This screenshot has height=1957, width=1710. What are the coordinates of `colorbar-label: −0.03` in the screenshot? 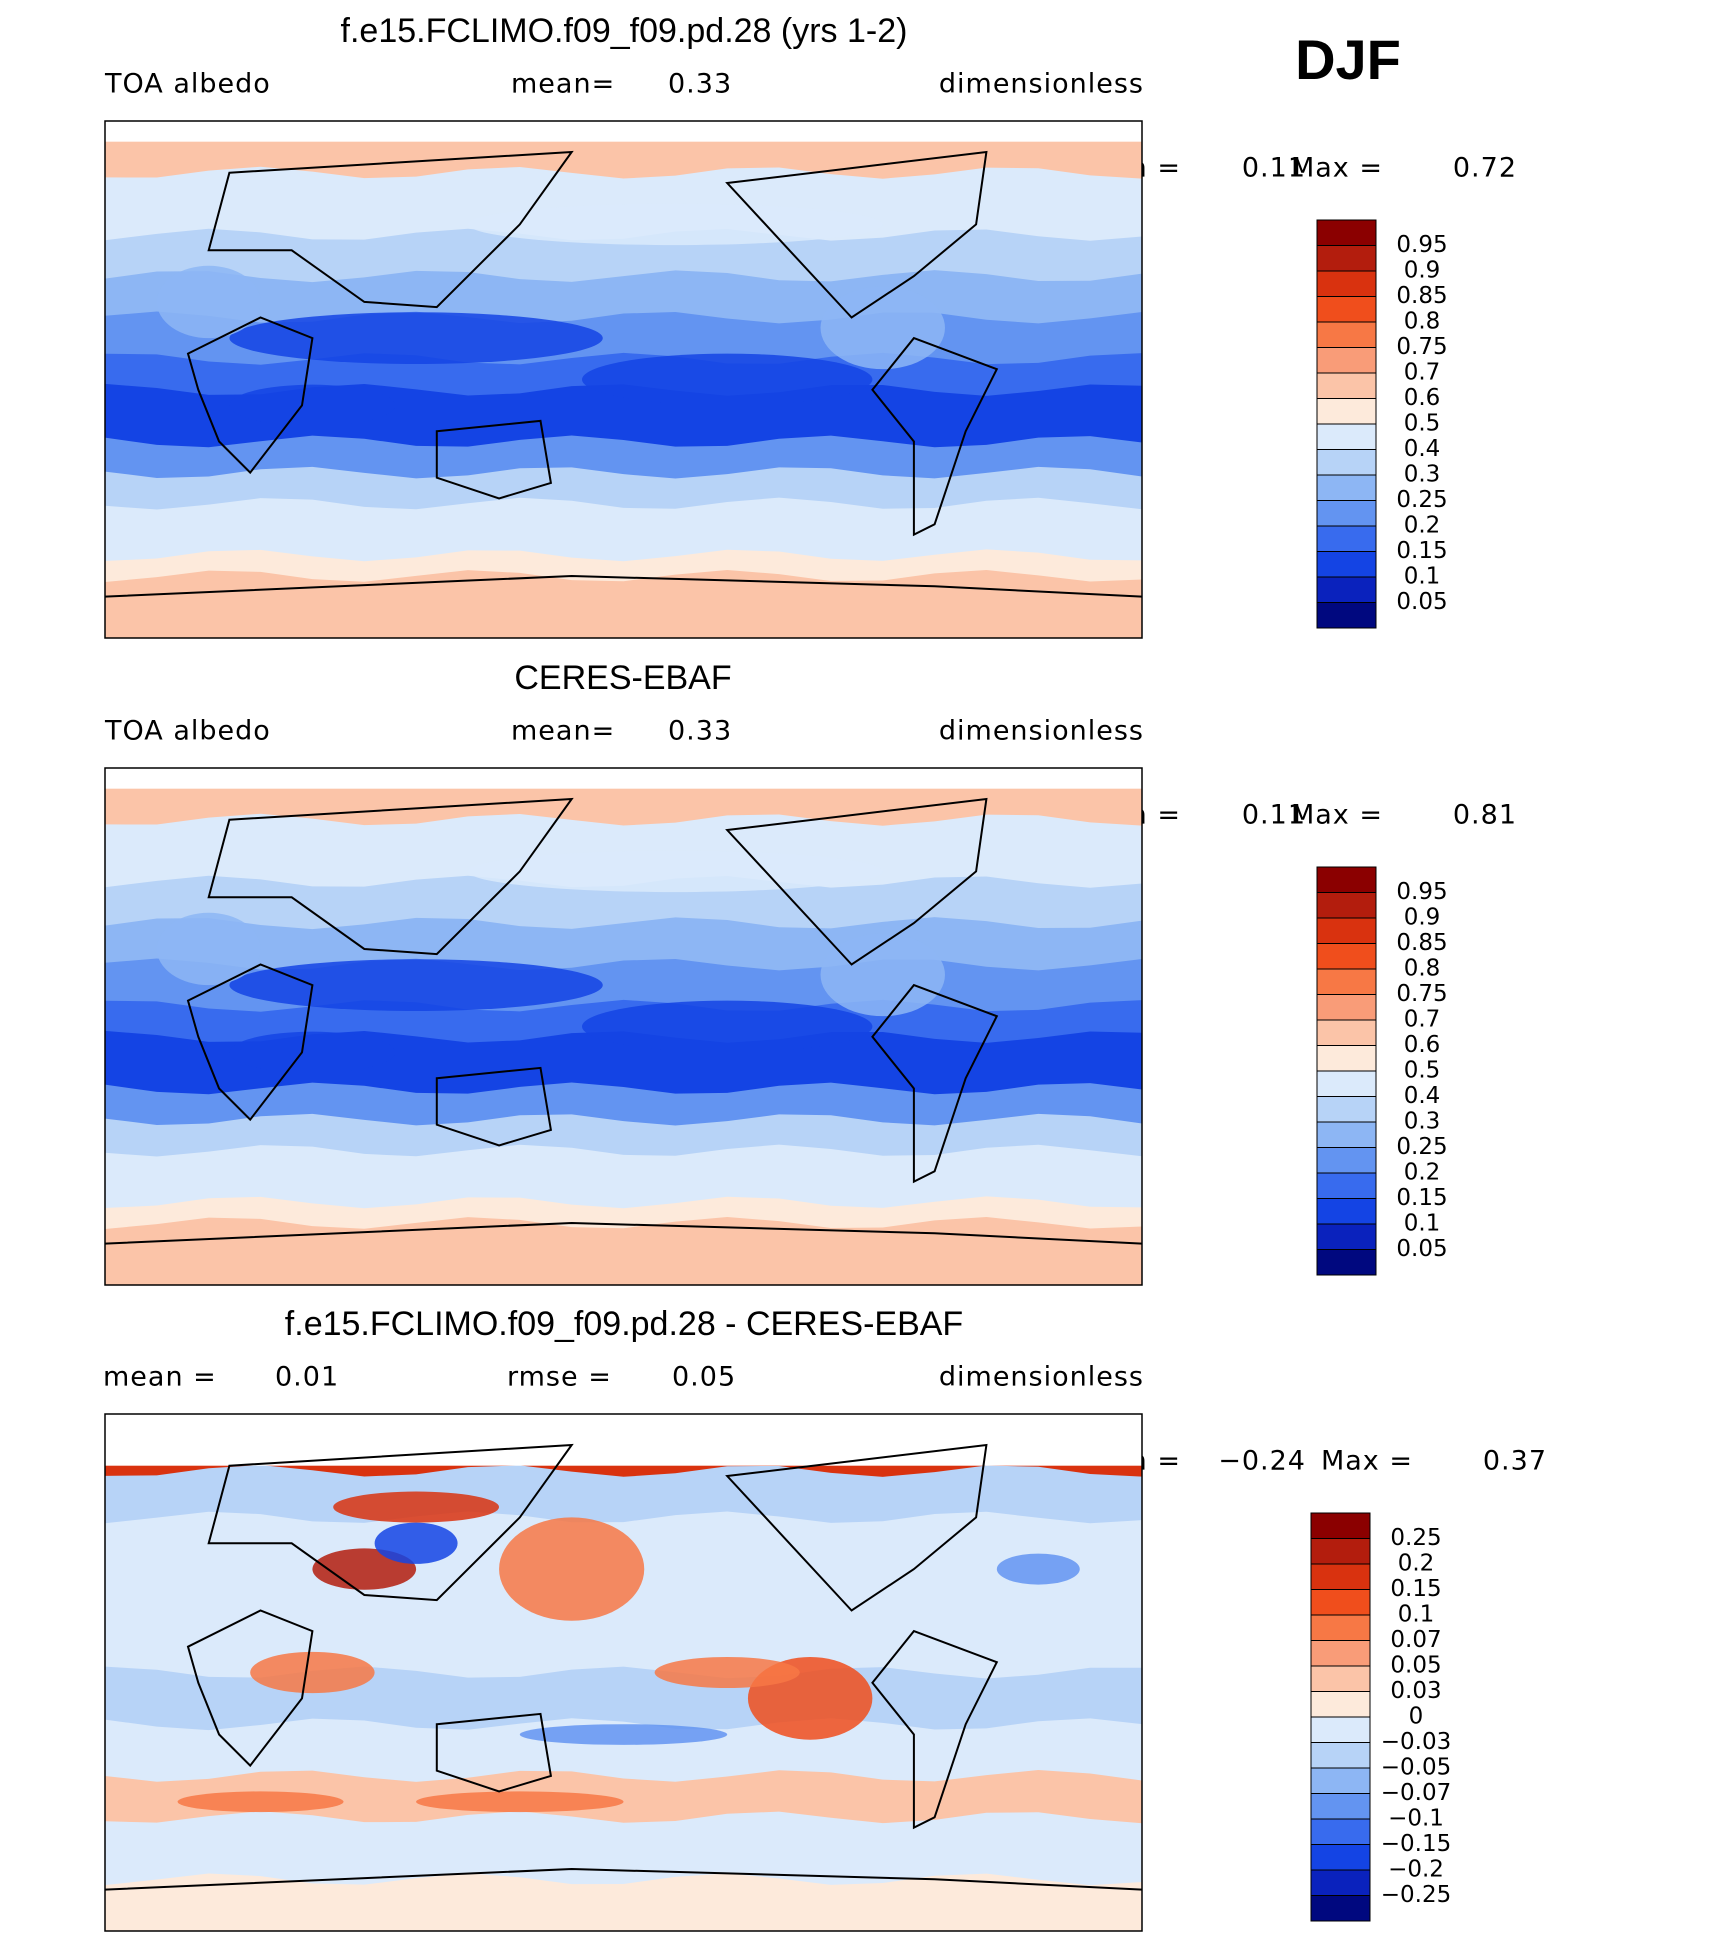 It's located at (1416, 1742).